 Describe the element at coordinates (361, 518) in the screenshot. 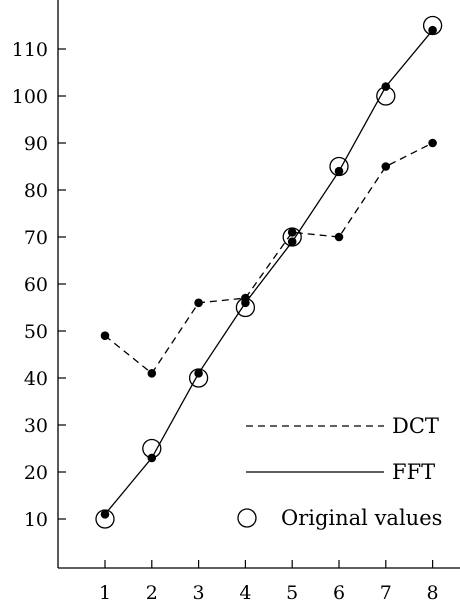

I see `legend-original-label: Original values` at that location.